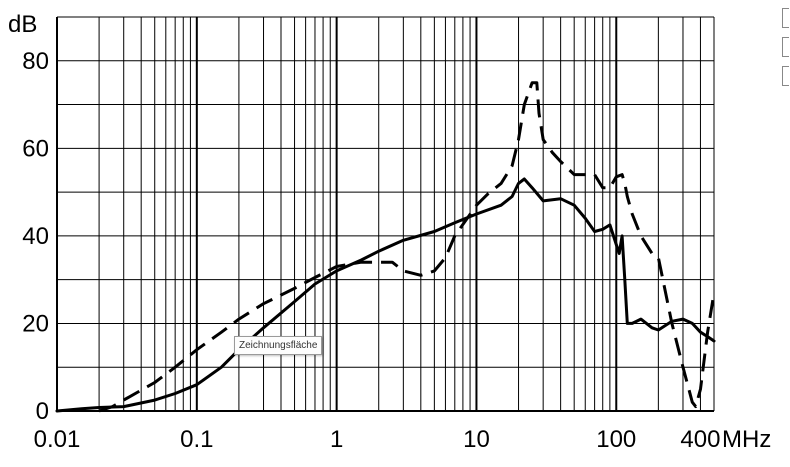  I want to click on y-tick-label: 60, so click(35, 148).